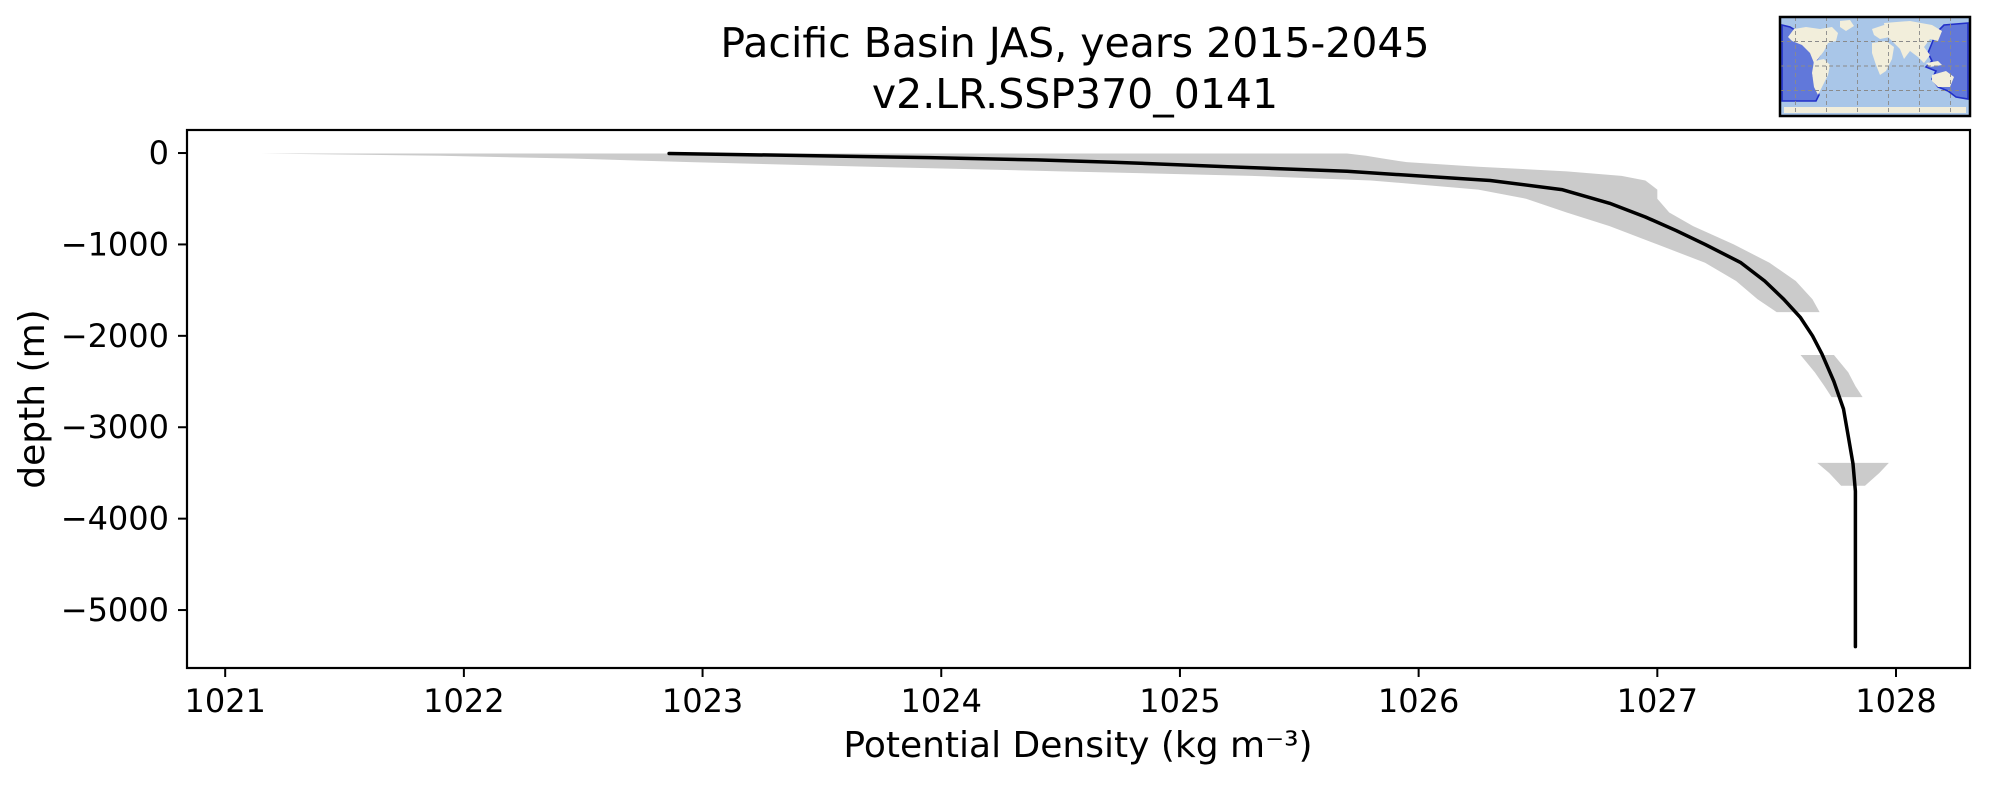 The height and width of the screenshot is (800, 2000). Describe the element at coordinates (1657, 701) in the screenshot. I see `x-tick-label: 1027` at that location.